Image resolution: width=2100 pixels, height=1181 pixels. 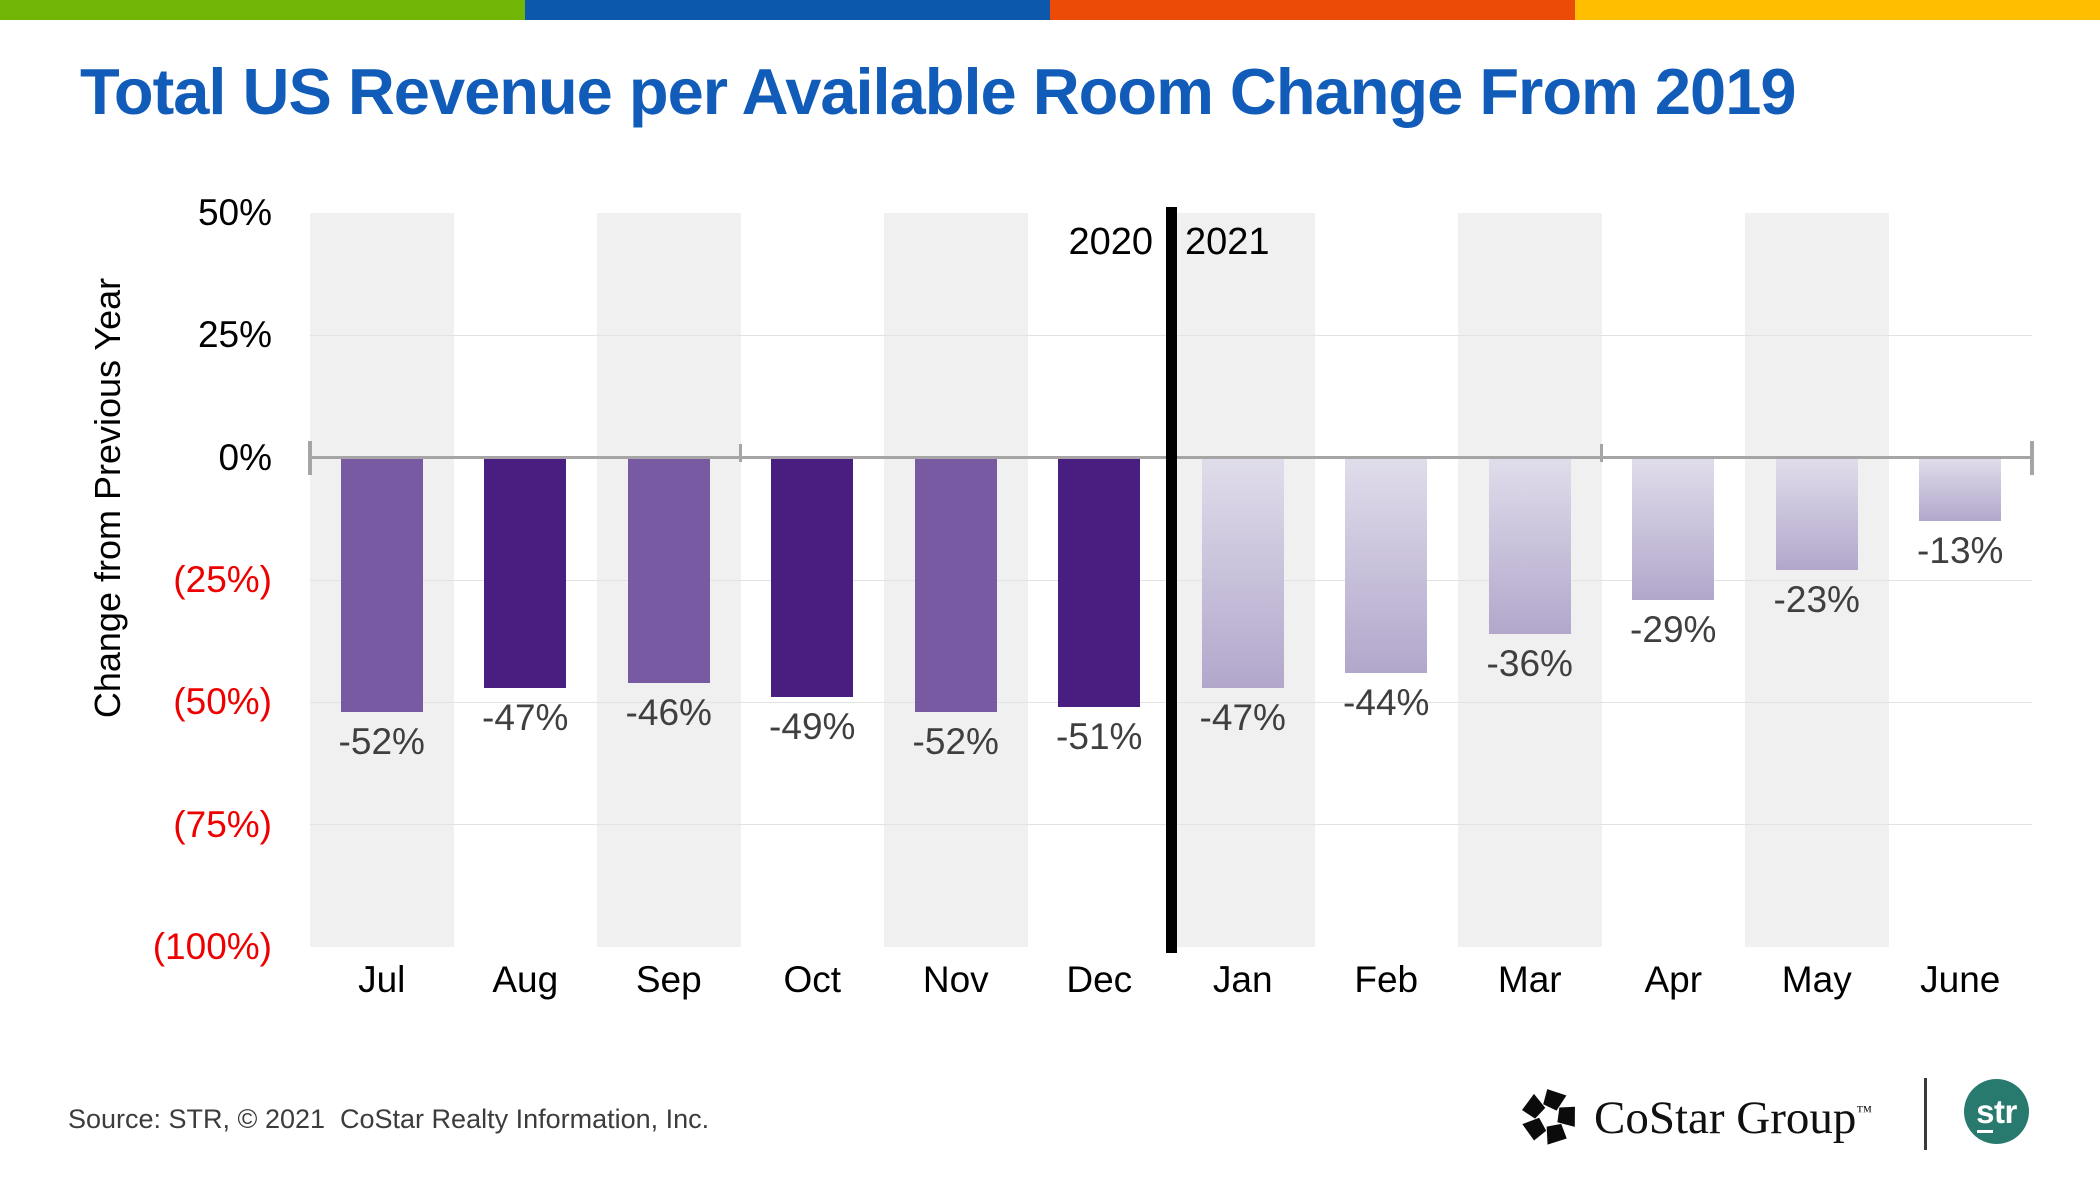 I want to click on str-logo-badge: str, so click(x=1996, y=1111).